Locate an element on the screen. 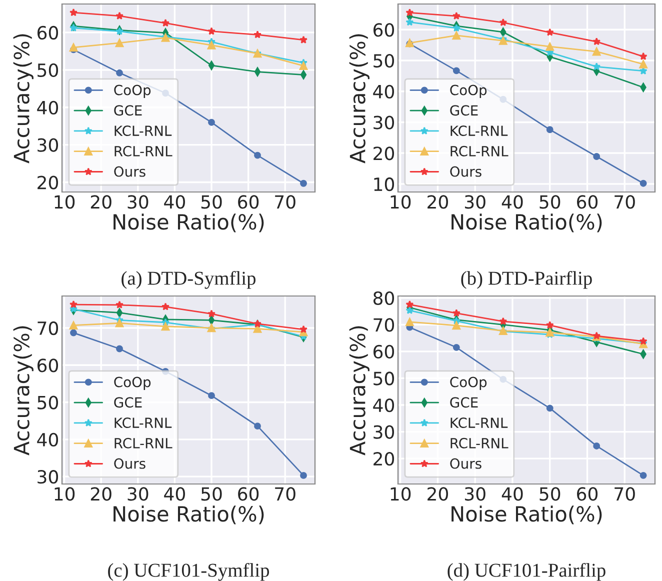  text: (b) DTD-Pairflip is located at coordinates (526, 279).